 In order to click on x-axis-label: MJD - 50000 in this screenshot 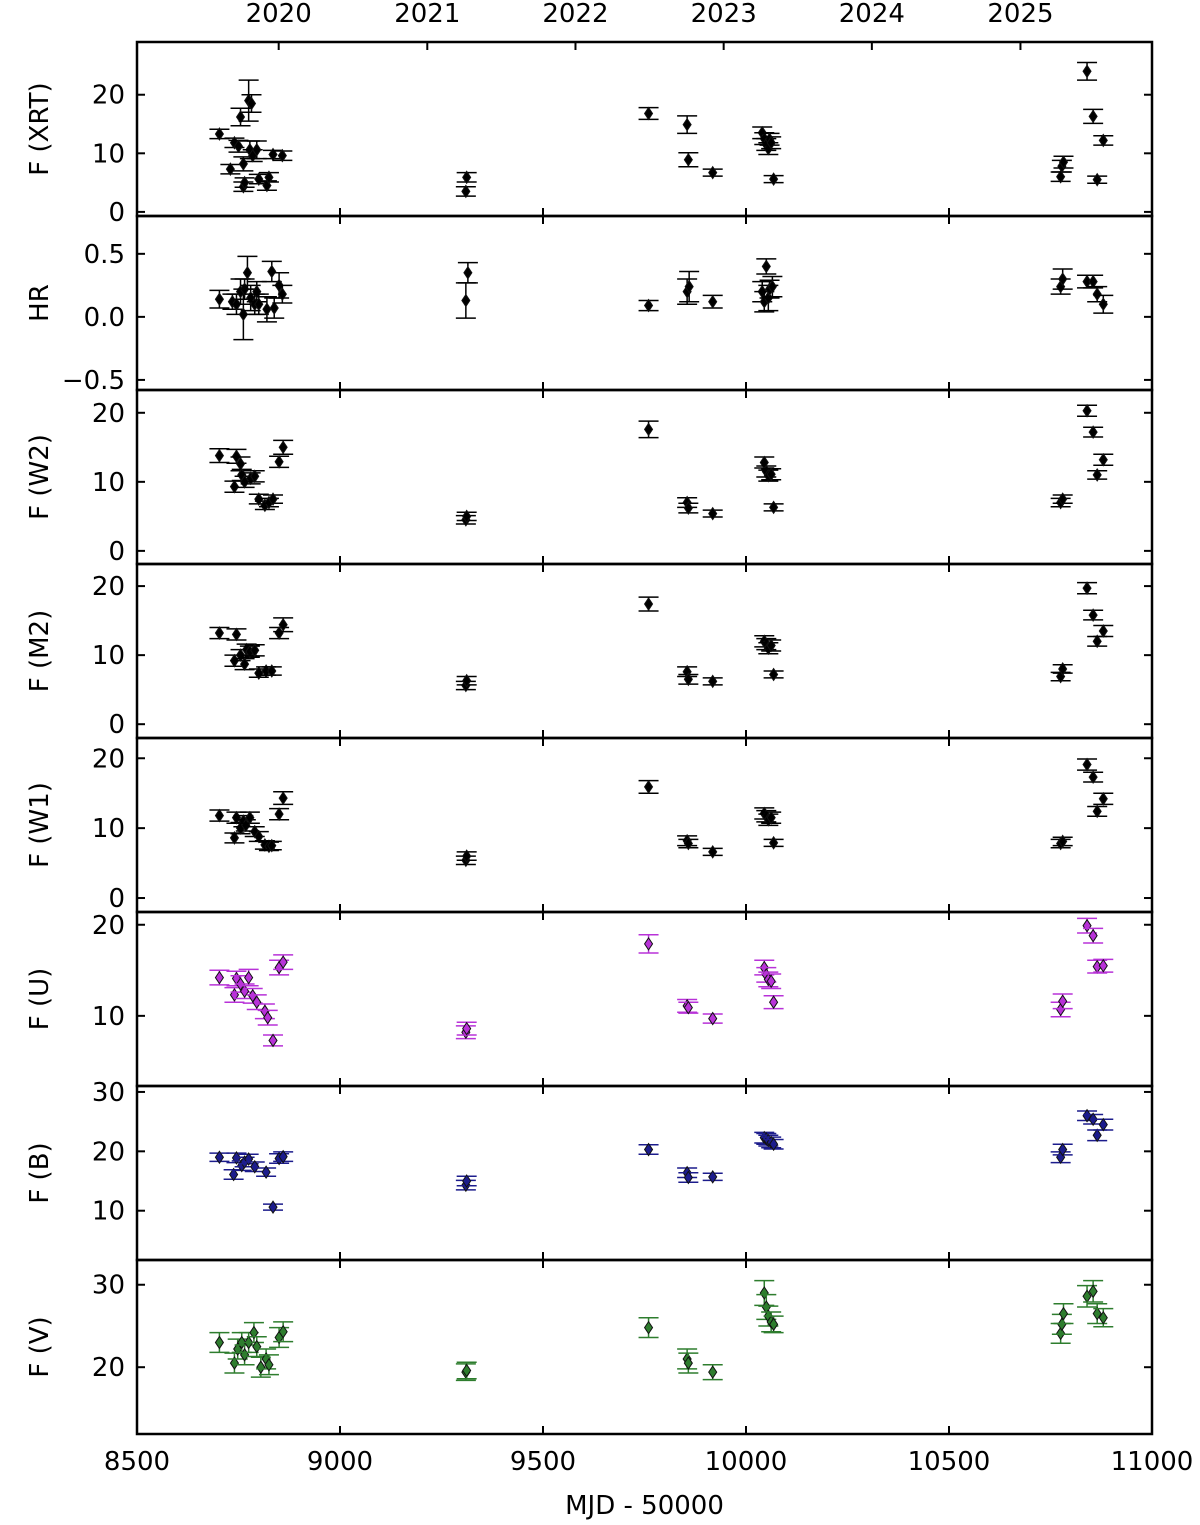, I will do `click(644, 1506)`.